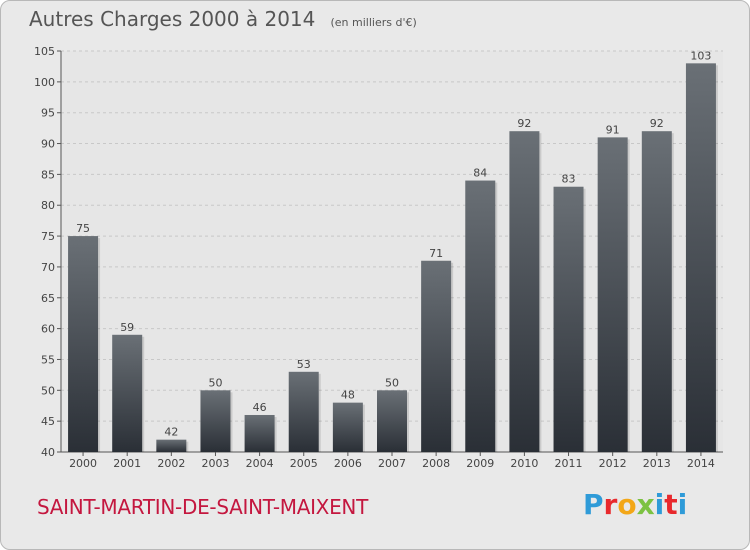 This screenshot has width=750, height=550. What do you see at coordinates (569, 179) in the screenshot?
I see `data-label: 83` at bounding box center [569, 179].